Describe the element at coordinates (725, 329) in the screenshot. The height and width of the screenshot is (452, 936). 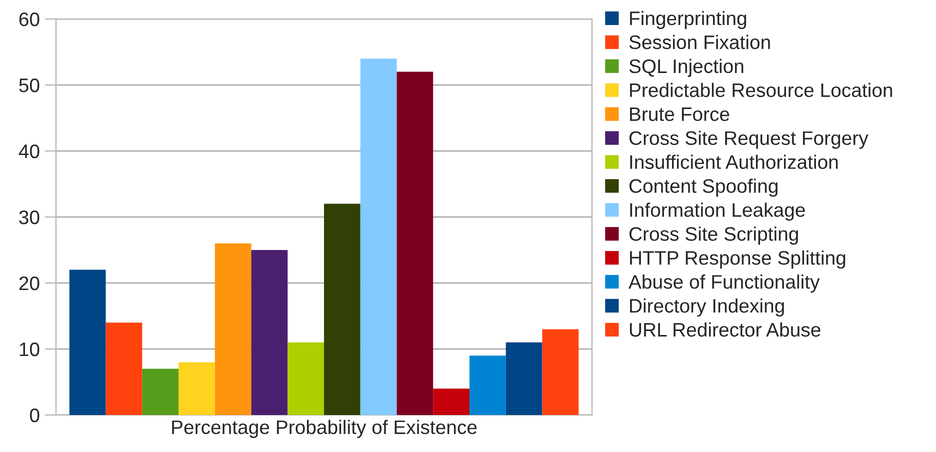
I see `legend-label: URL Redirector Abuse` at that location.